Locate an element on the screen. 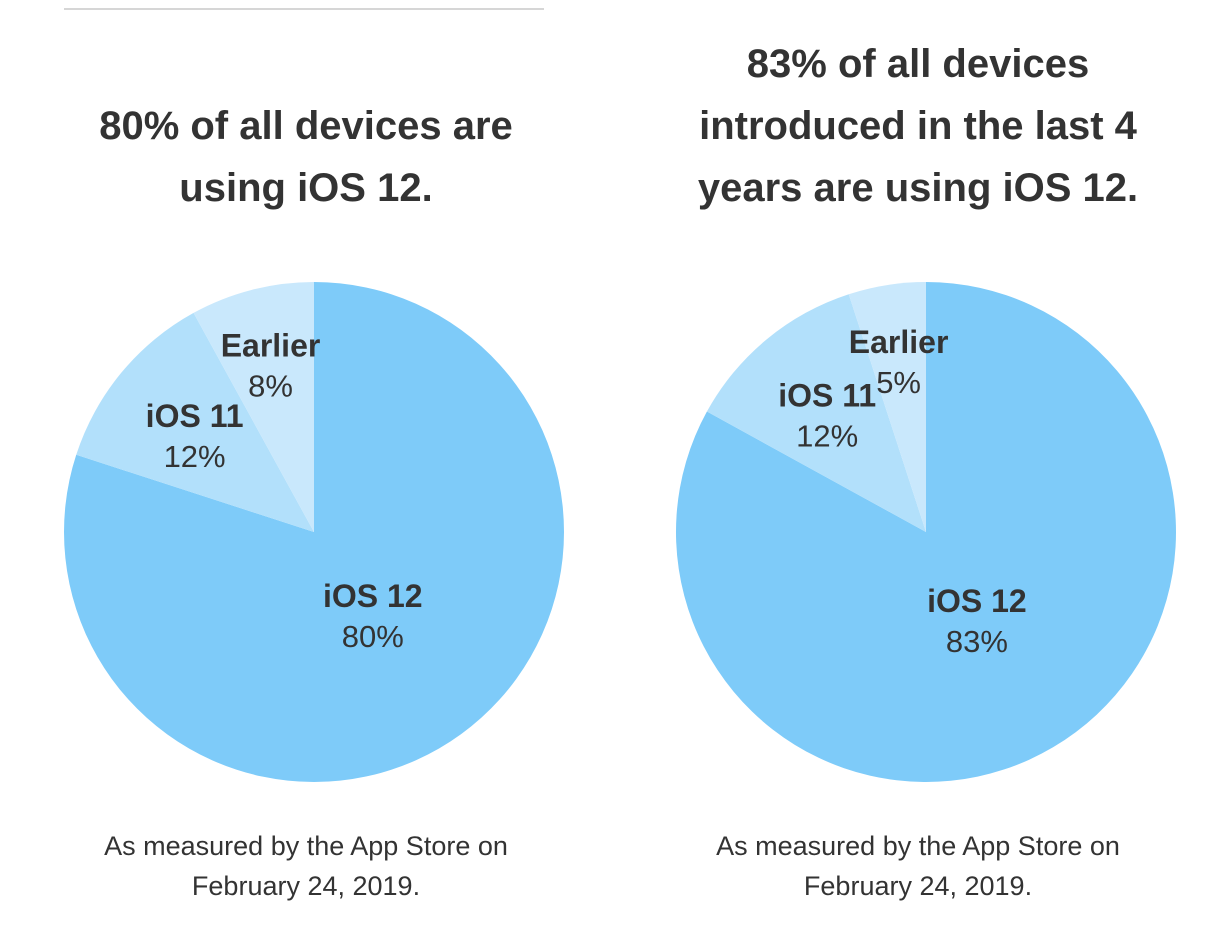  chart-title-line: 83% of all devices is located at coordinates (918, 64).